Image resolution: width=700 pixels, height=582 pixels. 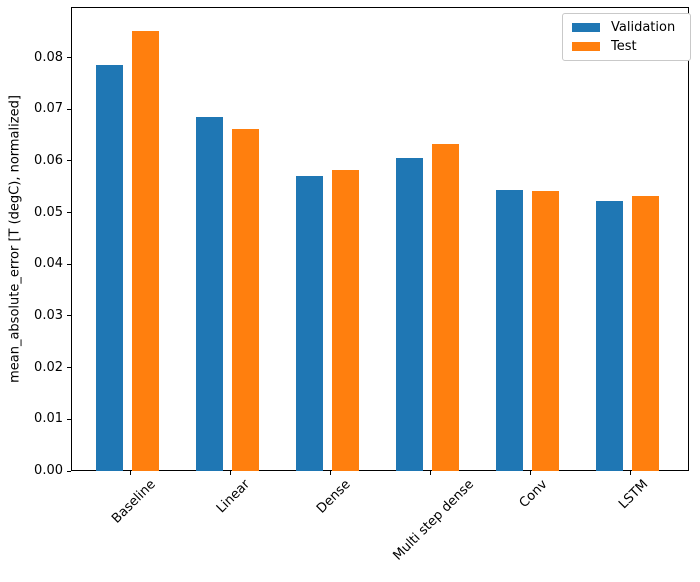 I want to click on y-tick-label: 0.00, so click(x=48, y=470).